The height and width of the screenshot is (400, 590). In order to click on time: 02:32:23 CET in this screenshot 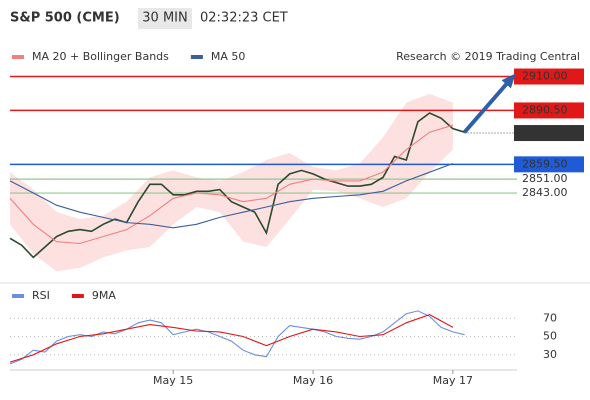, I will do `click(244, 18)`.